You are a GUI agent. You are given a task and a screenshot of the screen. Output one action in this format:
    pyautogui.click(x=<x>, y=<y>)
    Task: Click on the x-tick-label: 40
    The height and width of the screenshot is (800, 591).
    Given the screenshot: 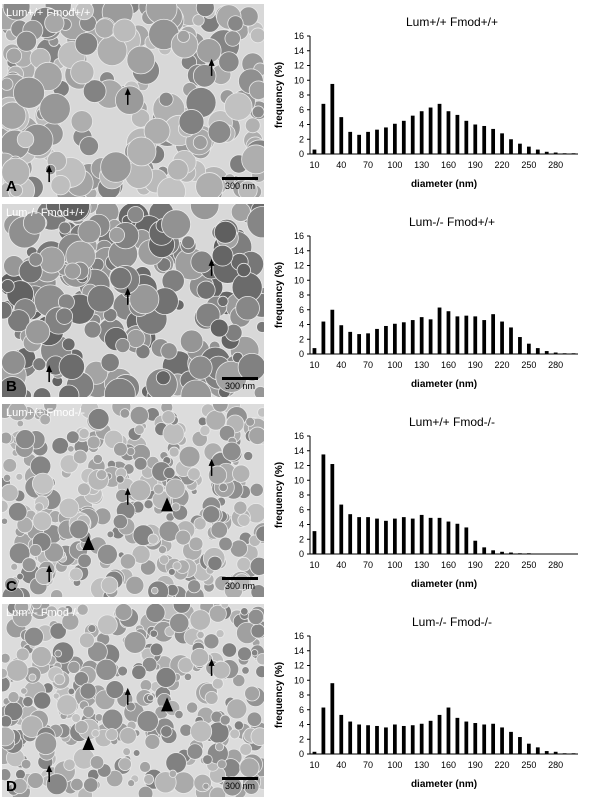 What is the action you would take?
    pyautogui.click(x=341, y=765)
    